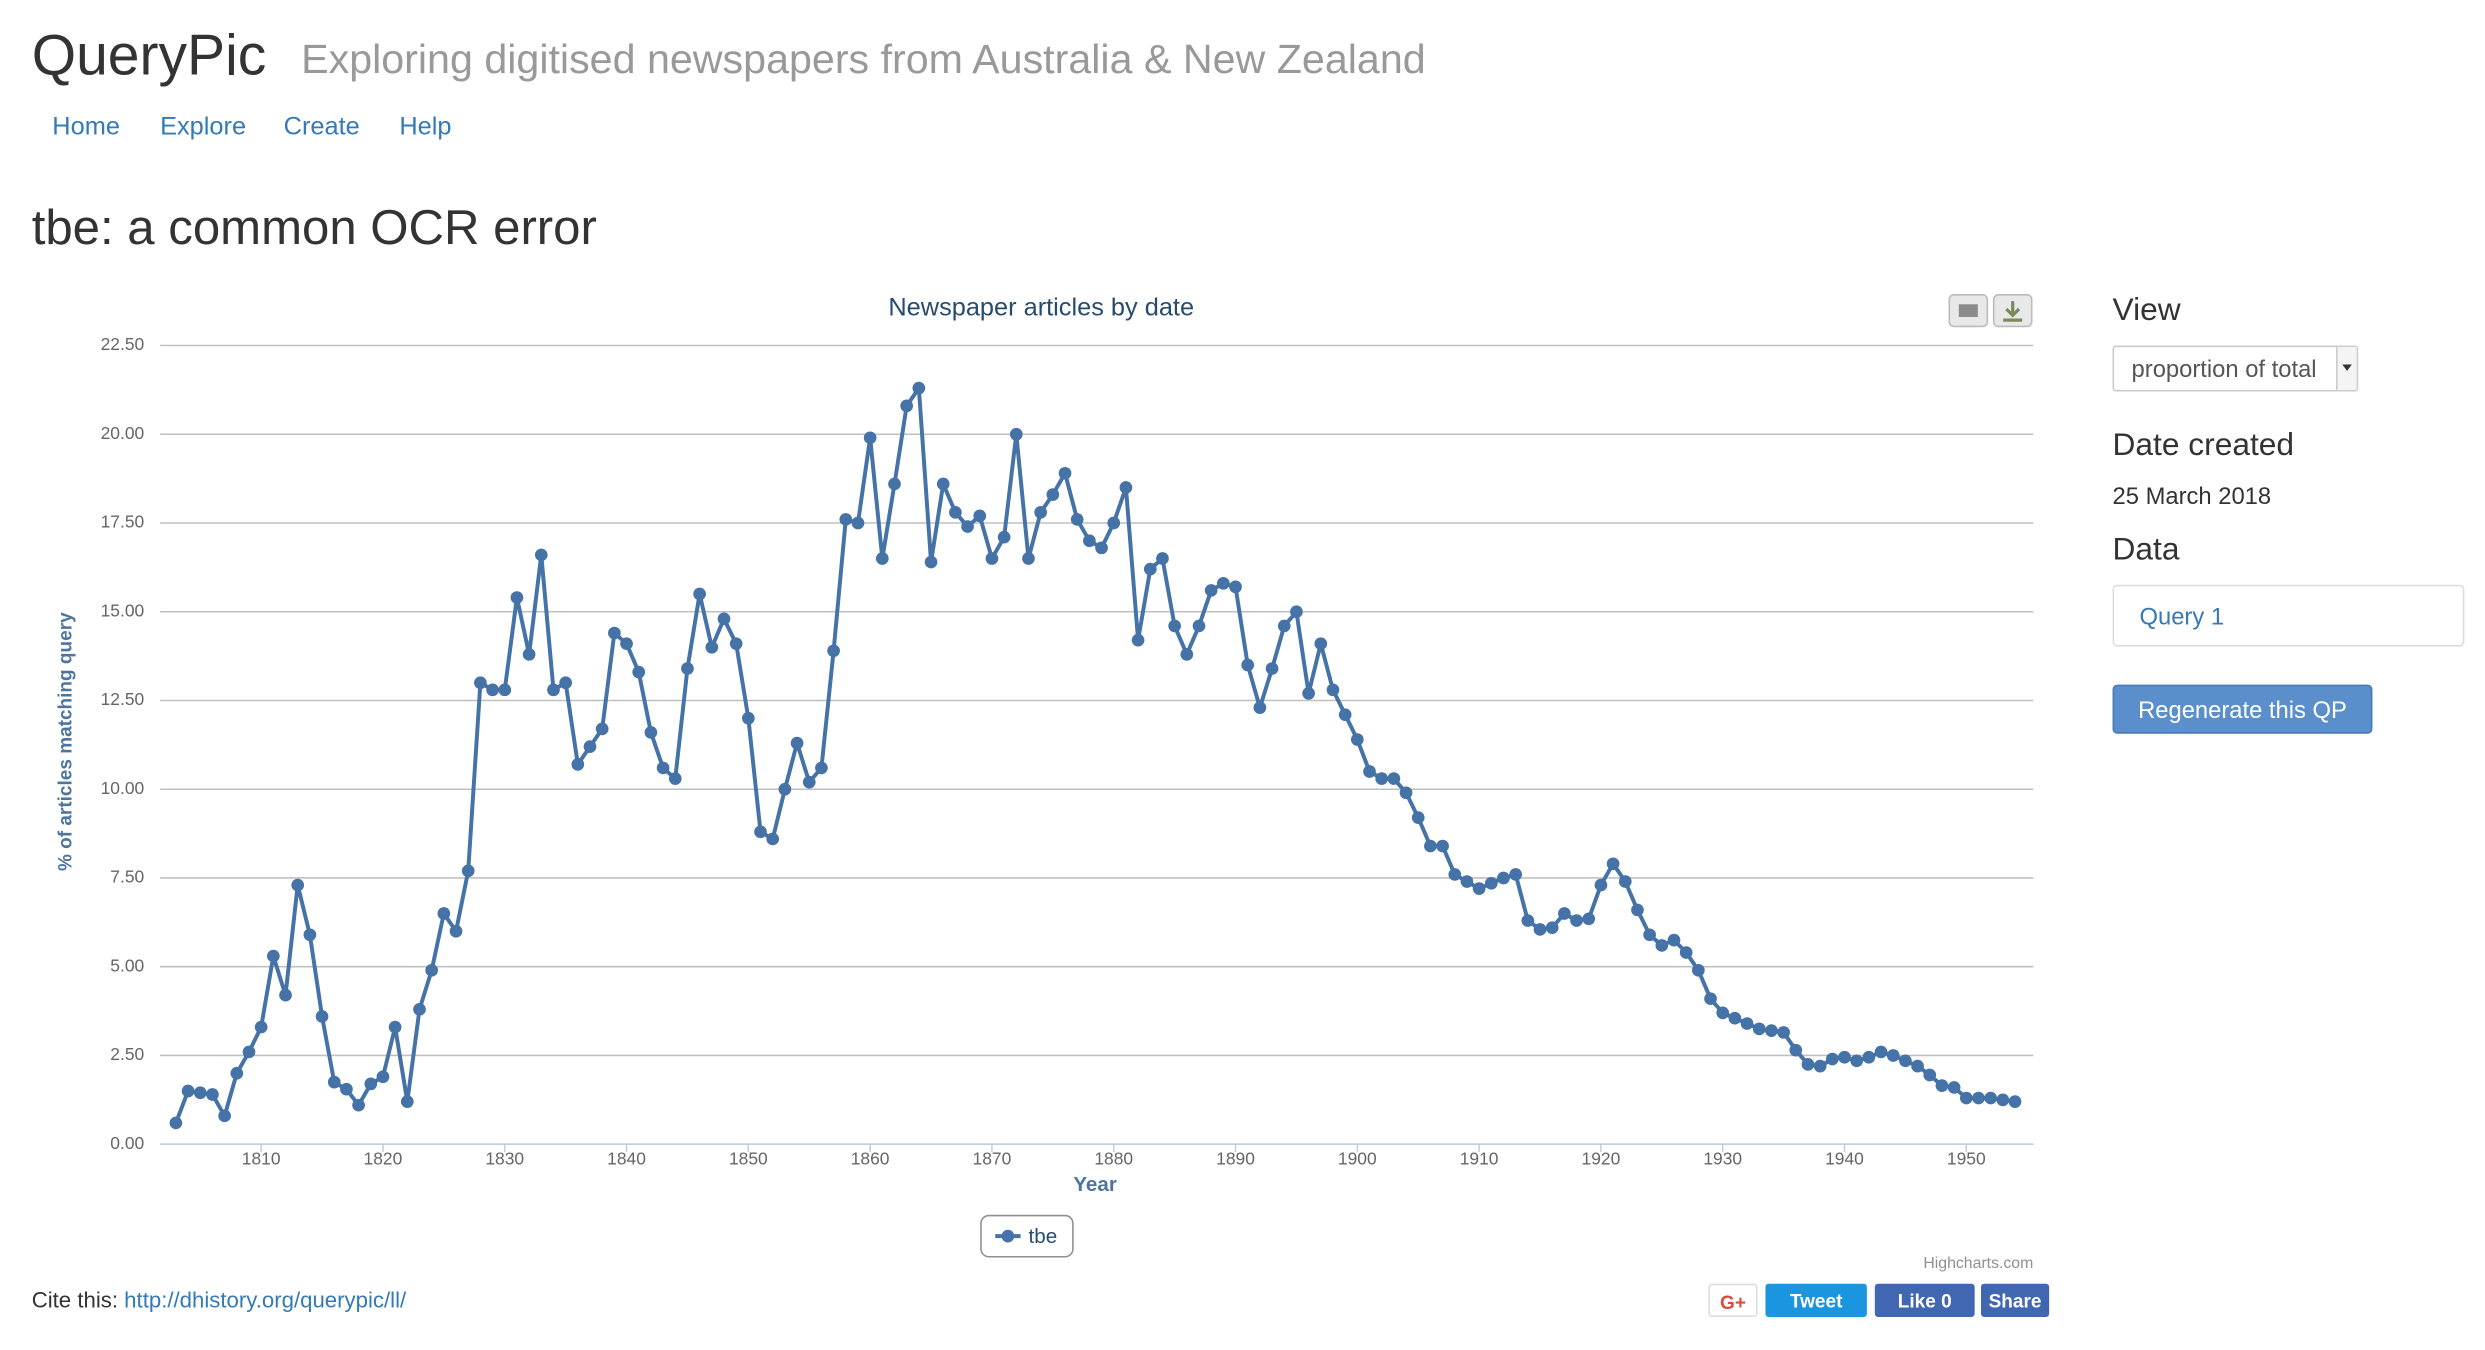 This screenshot has height=1350, width=2485. Describe the element at coordinates (86, 128) in the screenshot. I see `nav-link: Home` at that location.